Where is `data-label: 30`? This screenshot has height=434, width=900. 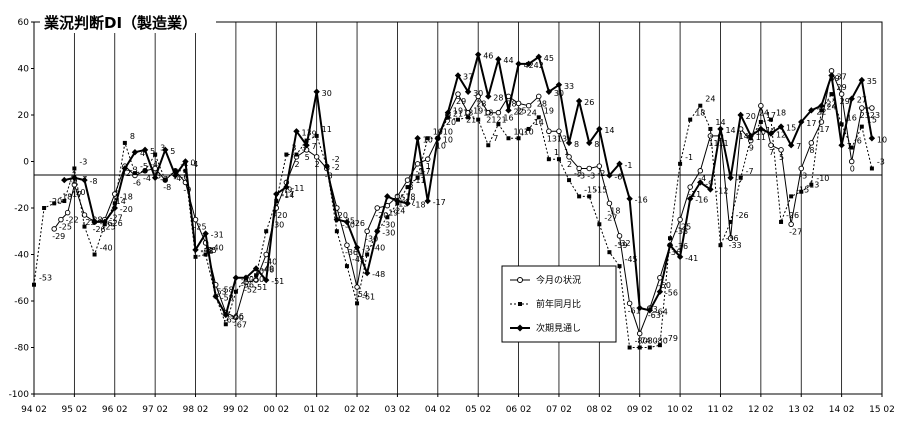 data-label: 30 is located at coordinates (478, 93).